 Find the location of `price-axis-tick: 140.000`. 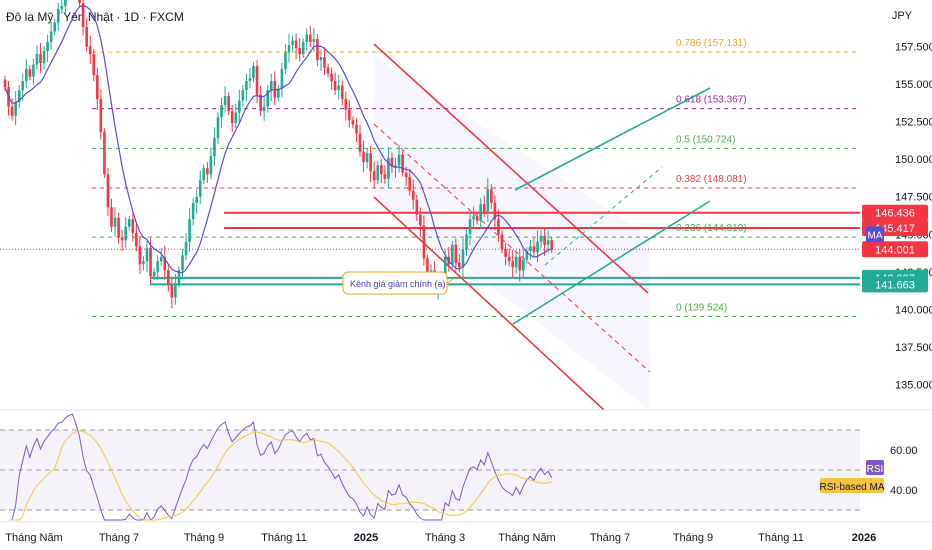

price-axis-tick: 140.000 is located at coordinates (913, 310).